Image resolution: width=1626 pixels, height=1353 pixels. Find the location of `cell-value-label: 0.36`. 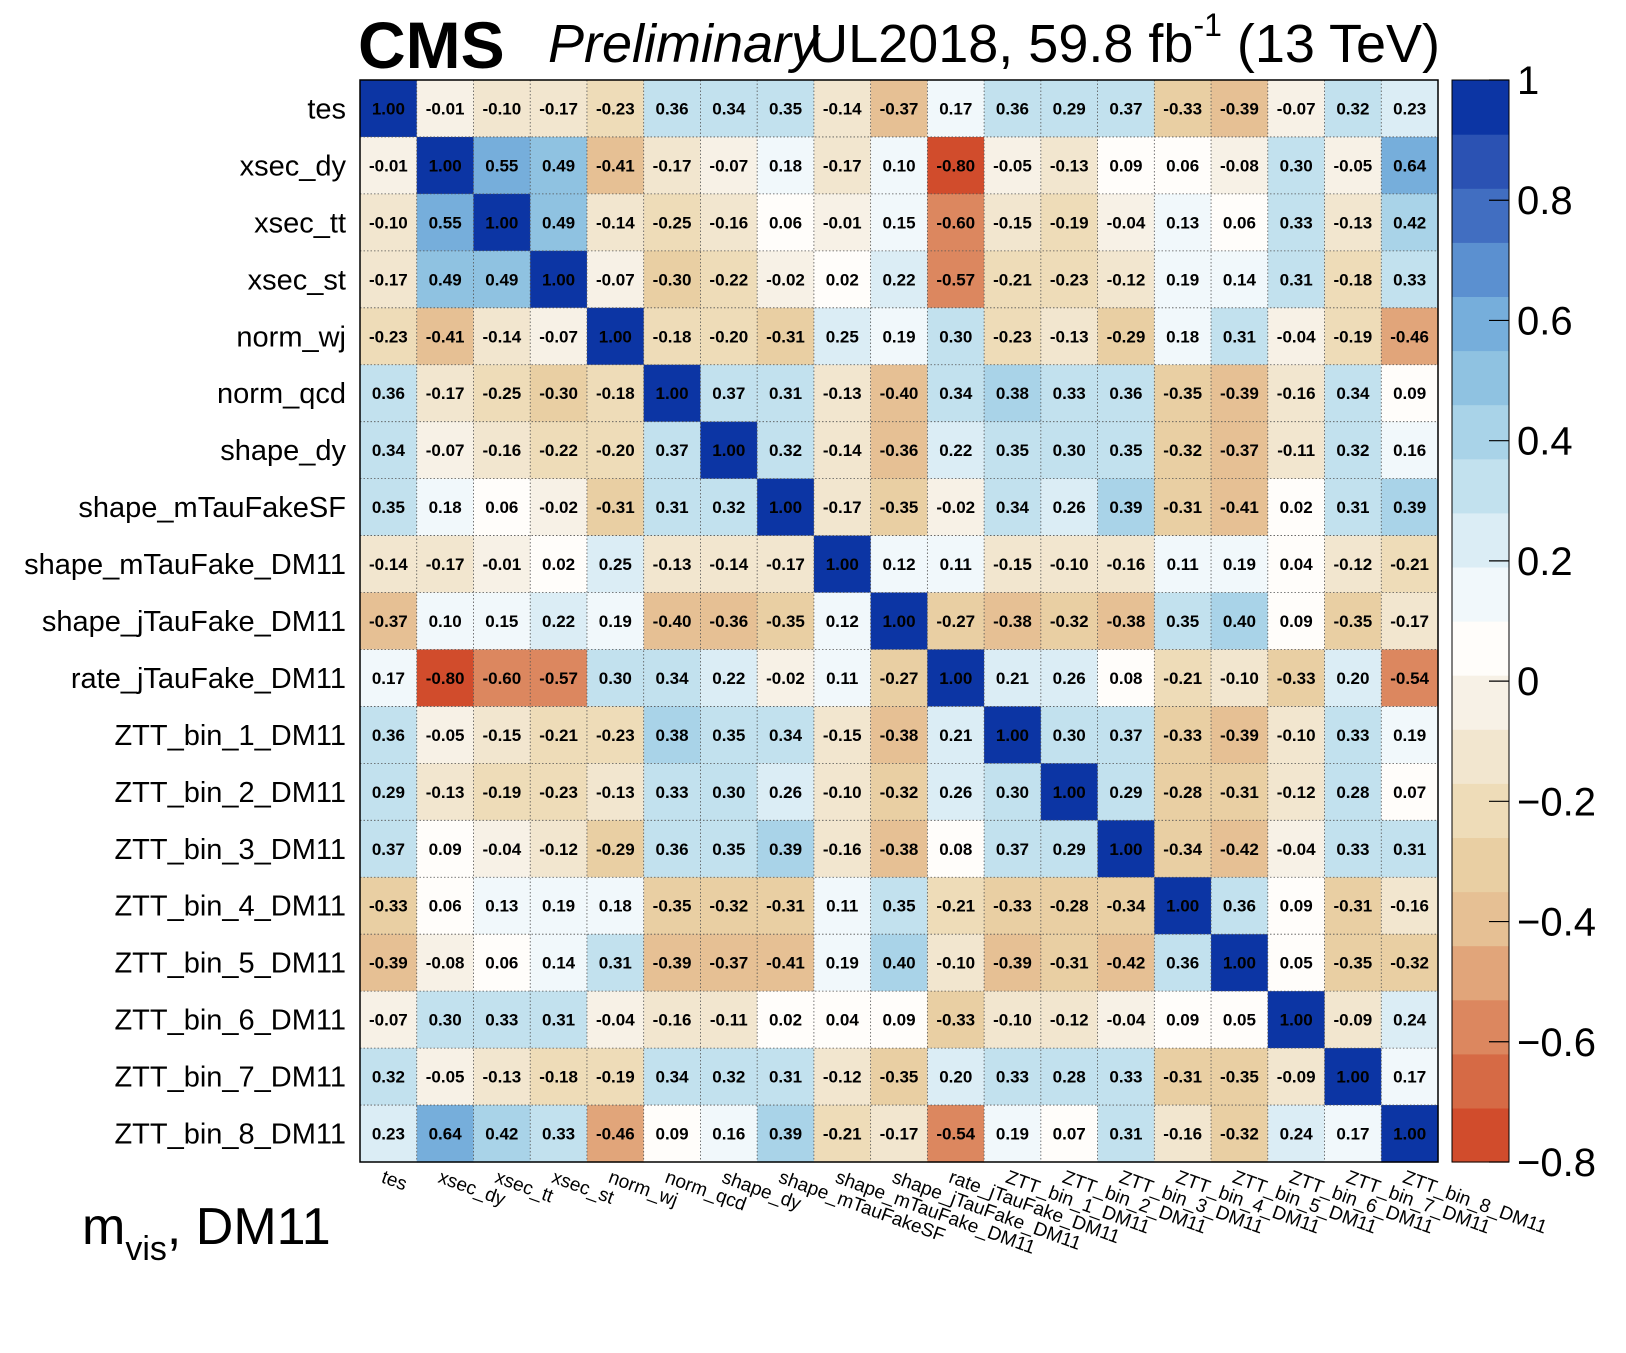

cell-value-label: 0.36 is located at coordinates (1239, 906).